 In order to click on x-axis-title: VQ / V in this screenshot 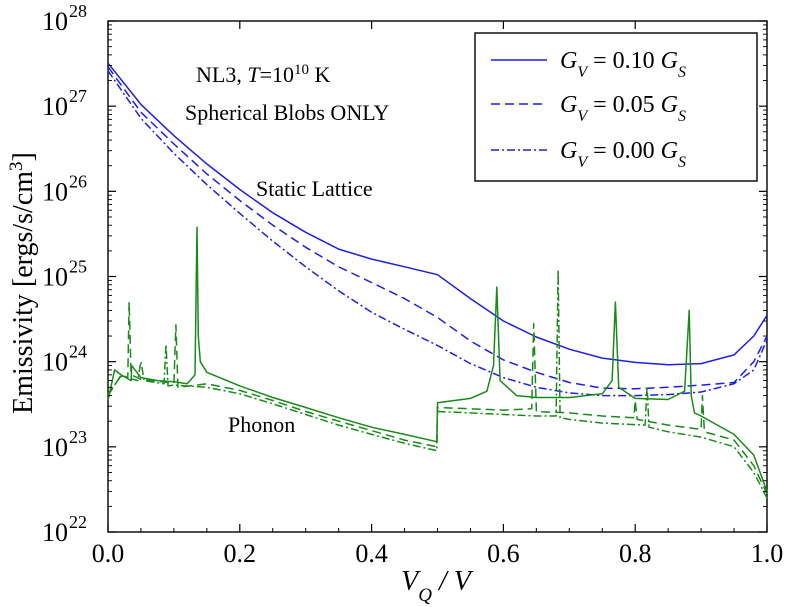, I will do `click(437, 586)`.